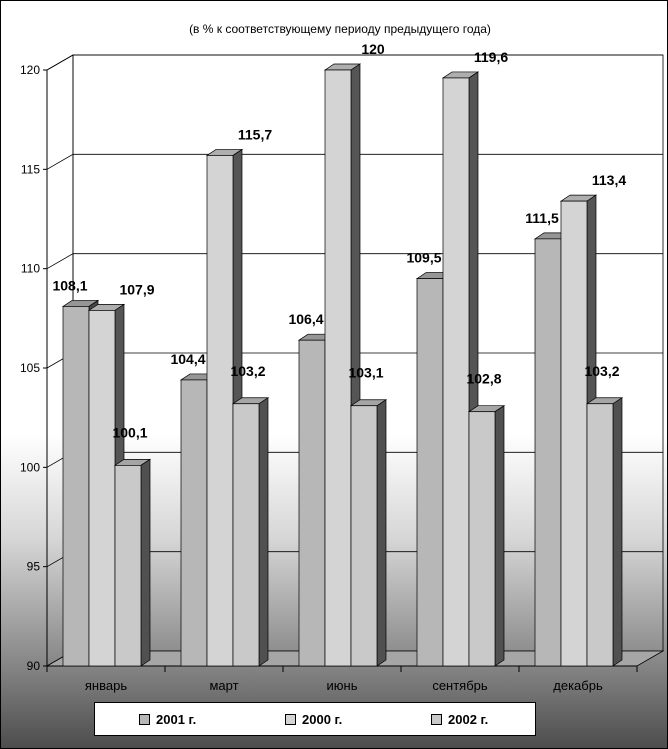 The image size is (668, 749). What do you see at coordinates (30, 368) in the screenshot?
I see `y-tick-label: 105` at bounding box center [30, 368].